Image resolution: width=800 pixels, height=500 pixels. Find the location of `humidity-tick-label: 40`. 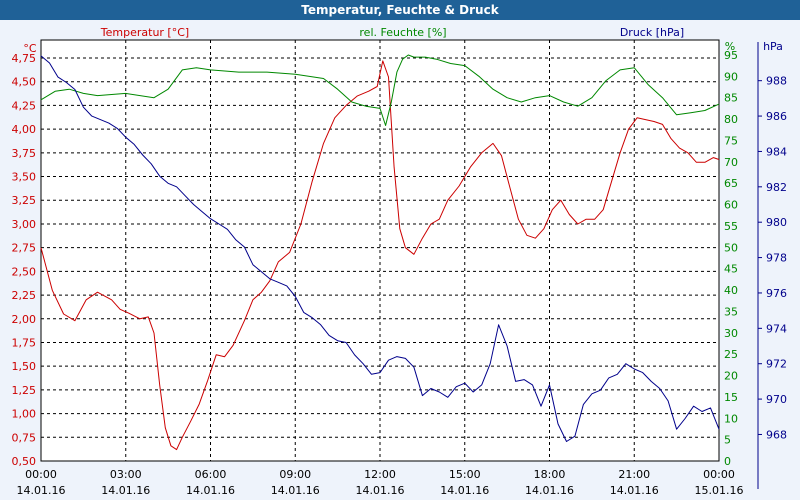

humidity-tick-label: 40 is located at coordinates (731, 290).